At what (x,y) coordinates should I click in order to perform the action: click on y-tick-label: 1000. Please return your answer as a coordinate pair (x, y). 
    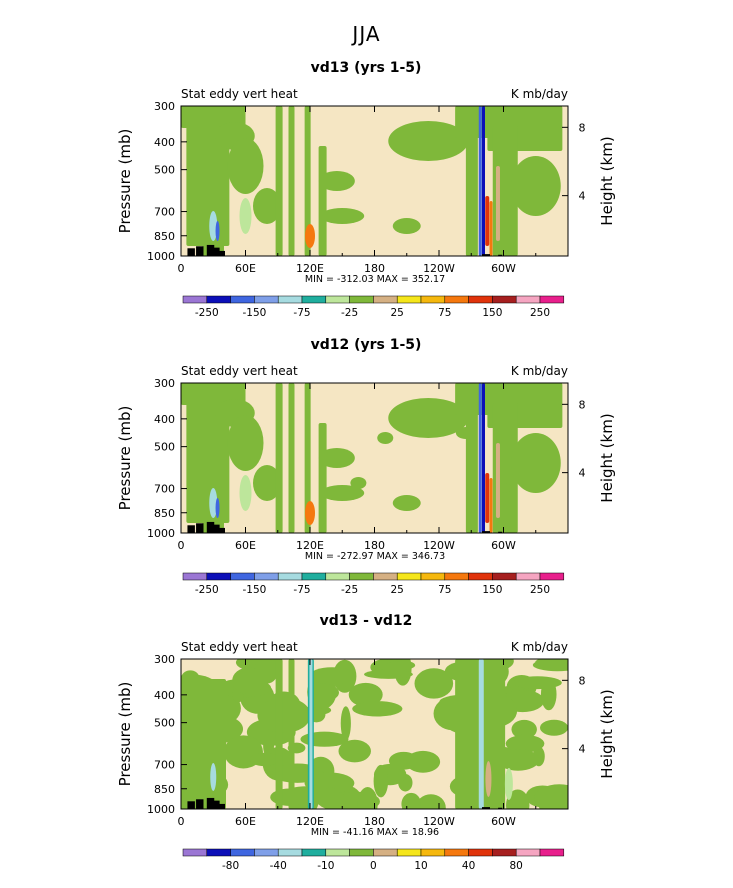
    Looking at the image, I should click on (161, 809).